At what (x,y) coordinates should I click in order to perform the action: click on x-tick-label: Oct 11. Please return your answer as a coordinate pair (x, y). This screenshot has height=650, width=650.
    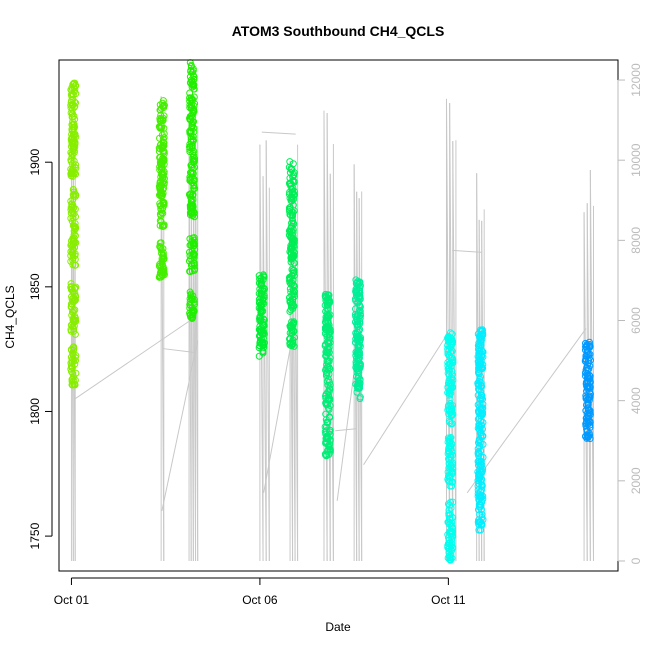
    Looking at the image, I should click on (448, 600).